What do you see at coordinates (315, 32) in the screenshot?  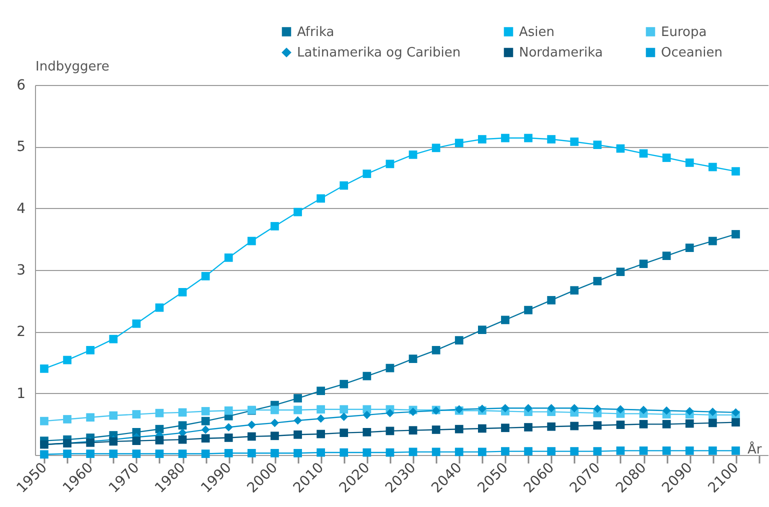 I see `legend-label: Afrika` at bounding box center [315, 32].